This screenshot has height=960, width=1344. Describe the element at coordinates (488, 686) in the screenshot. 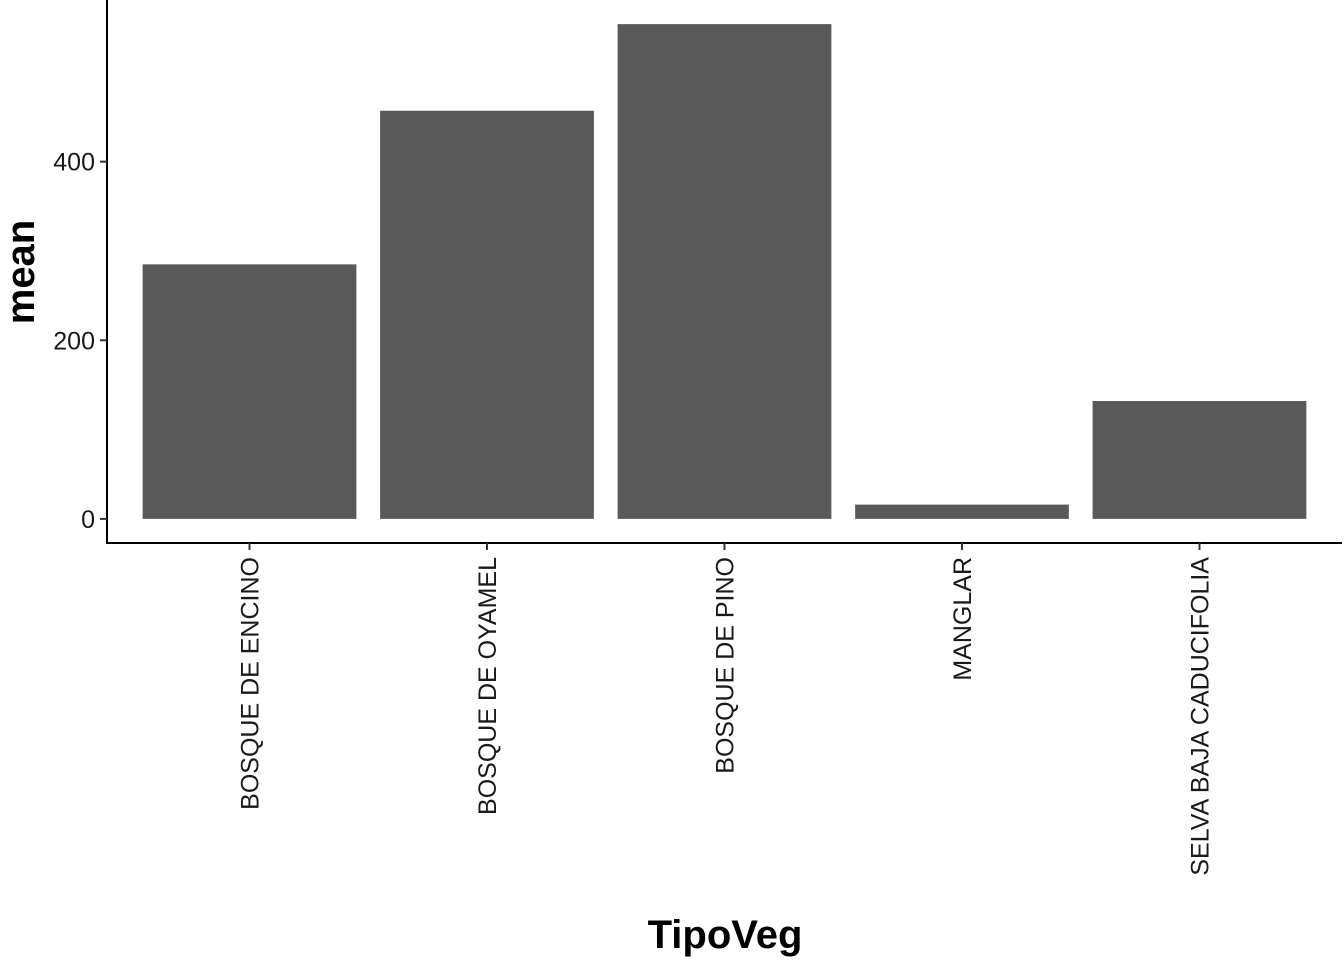

I see `x-tick-label: BOSQUE DE OYAMEL` at that location.